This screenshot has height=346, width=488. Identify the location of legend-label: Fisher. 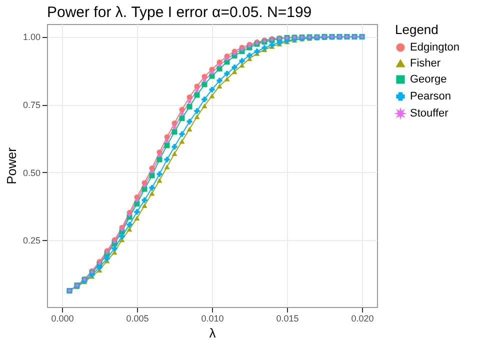
(425, 64).